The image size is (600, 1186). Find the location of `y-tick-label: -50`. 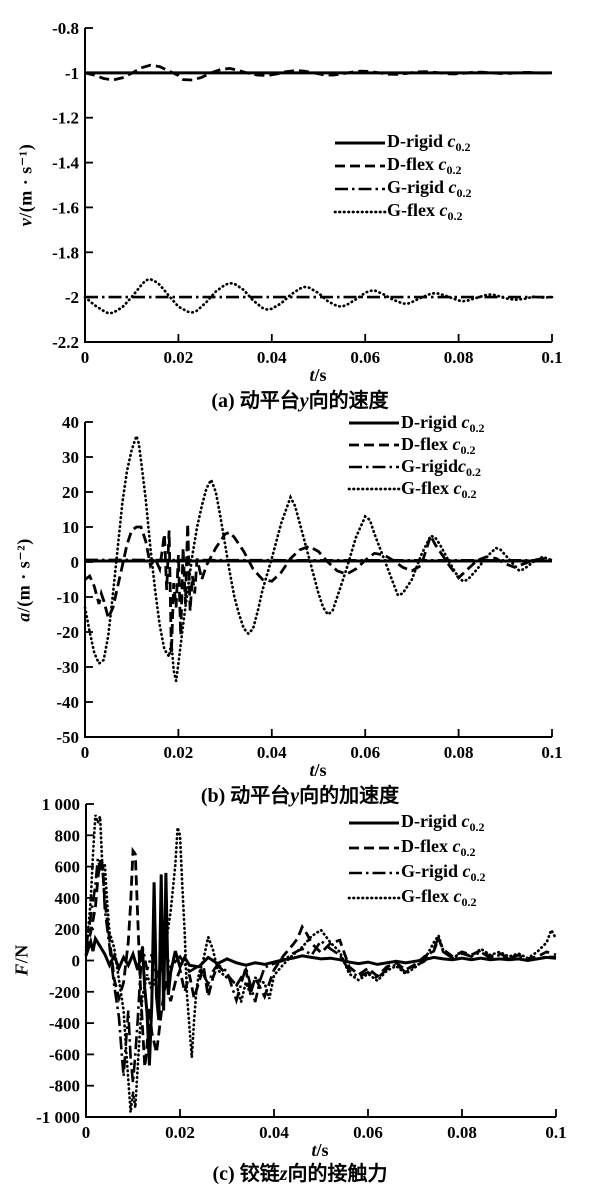

y-tick-label: -50 is located at coordinates (67, 737).